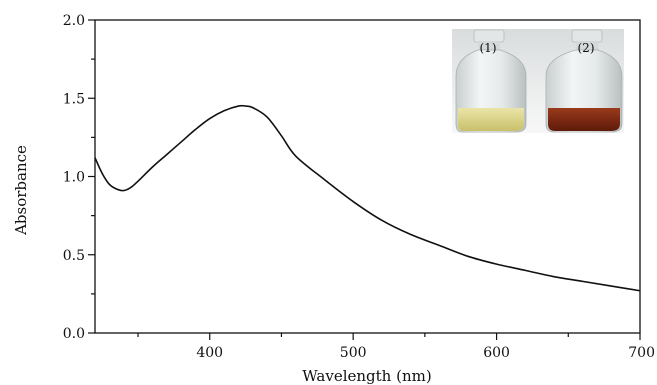 This screenshot has width=657, height=385. What do you see at coordinates (74, 99) in the screenshot?
I see `y-tick-label: 1.5` at bounding box center [74, 99].